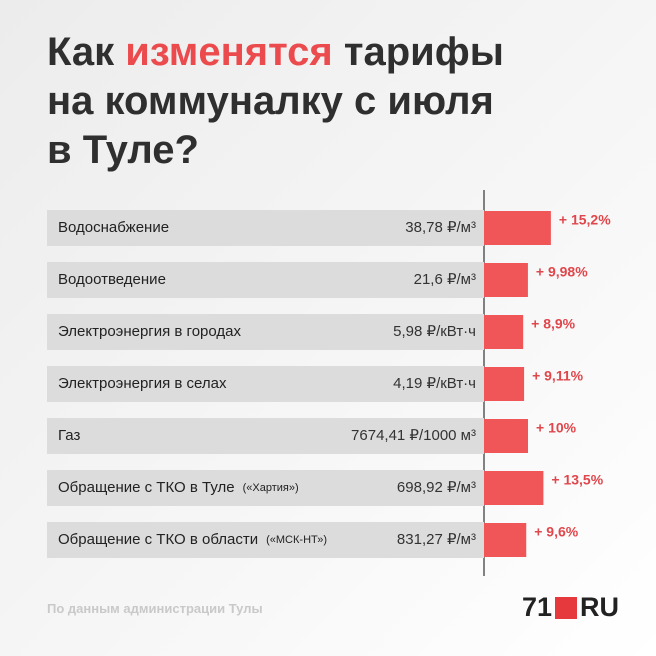  I want to click on row-label: Водоотведение, so click(112, 279).